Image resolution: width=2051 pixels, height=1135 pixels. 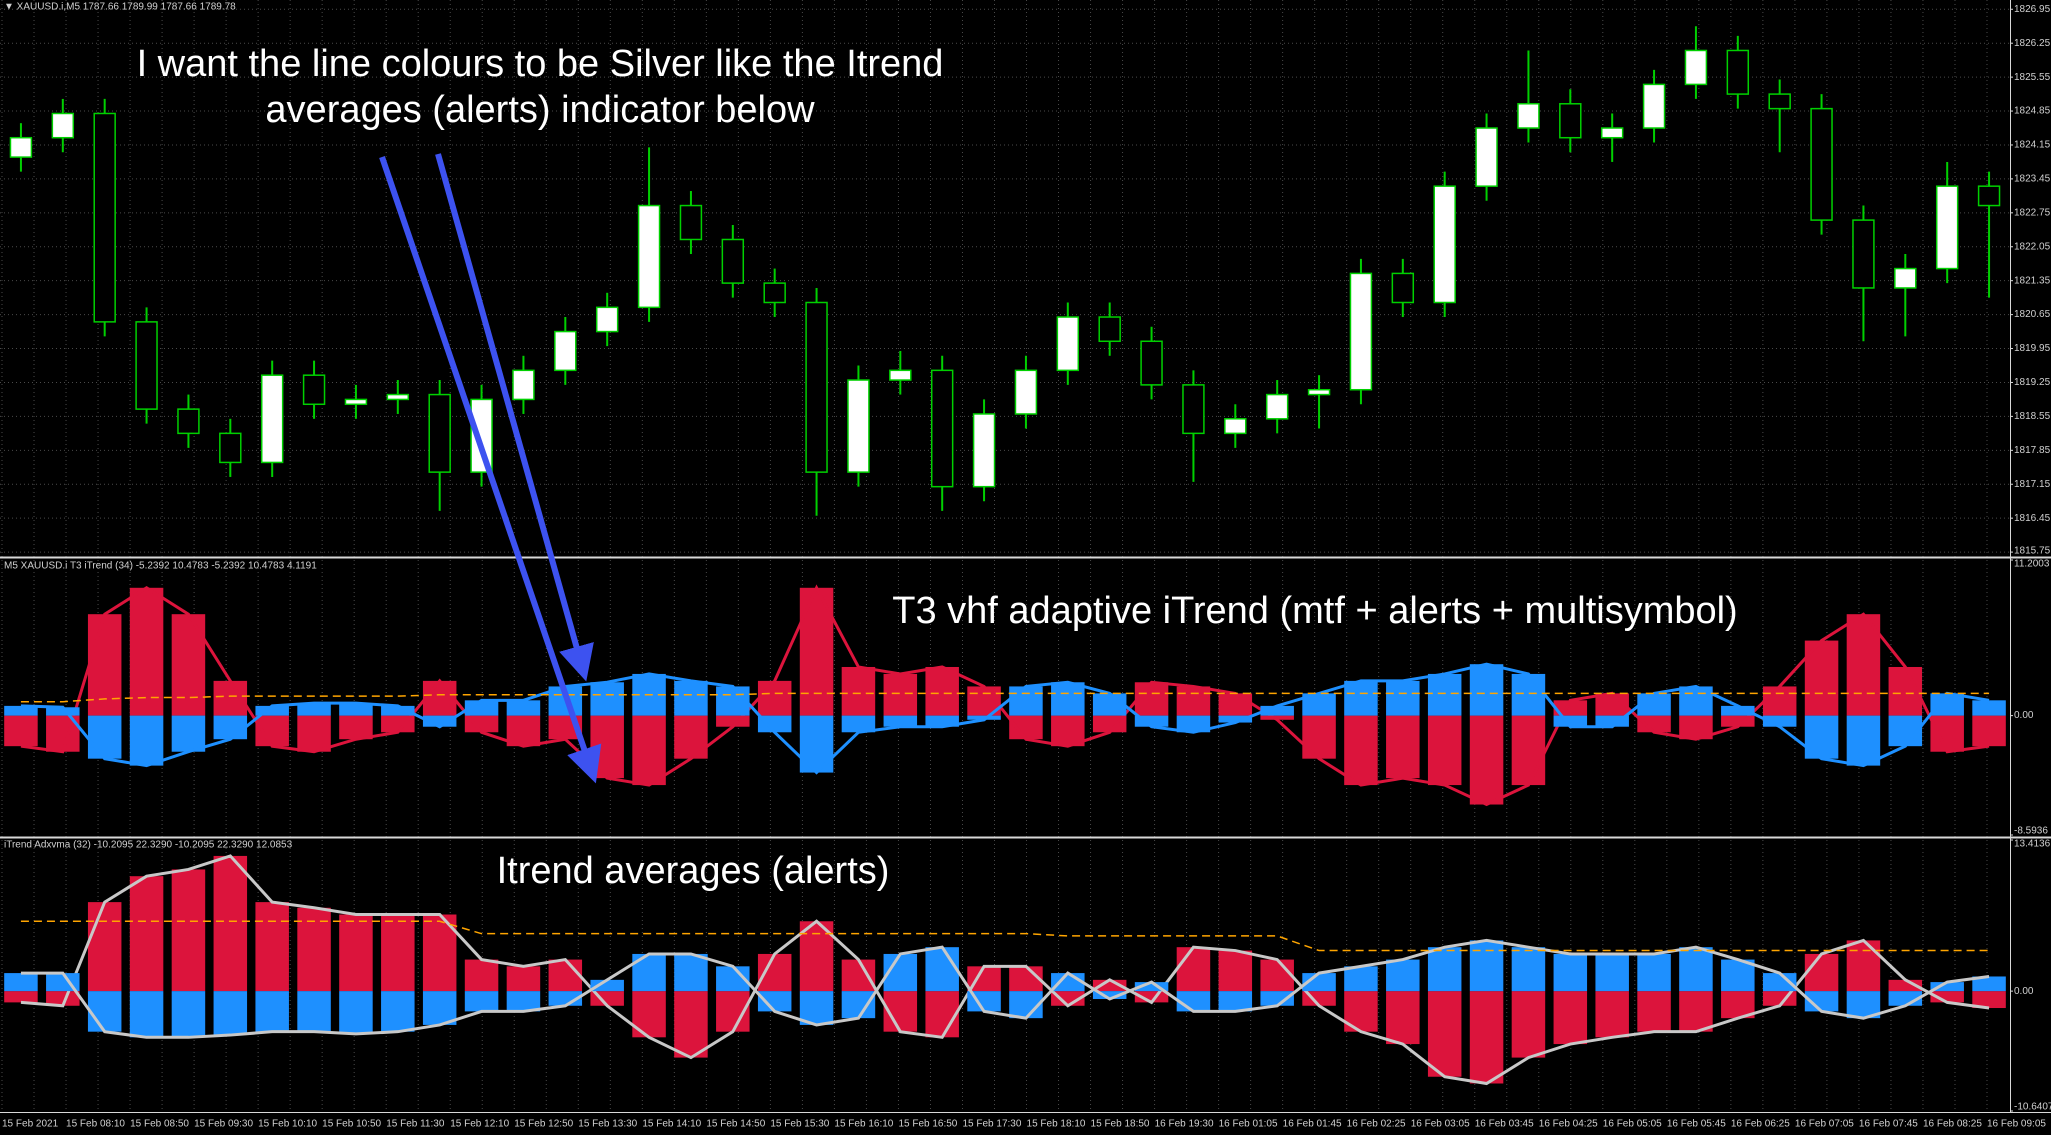 I want to click on y-tick-label: 1815.75, so click(x=2032, y=551).